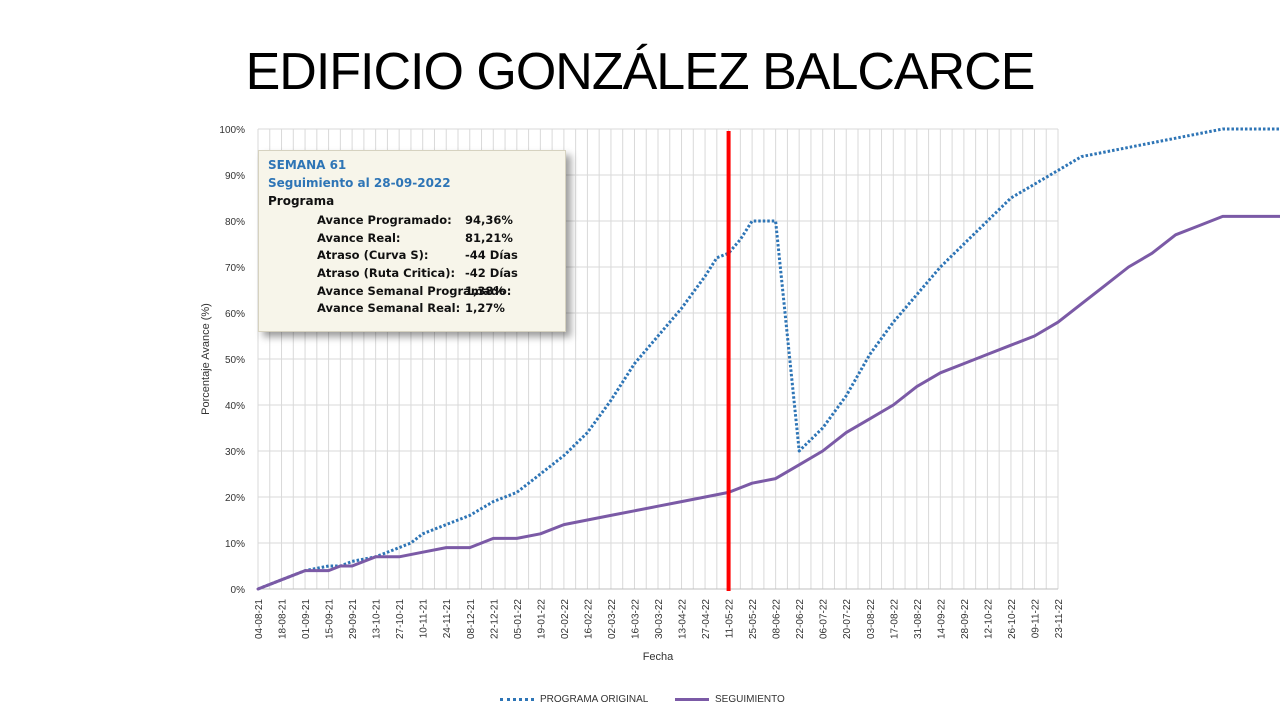 This screenshot has width=1280, height=720. I want to click on legend-item-programa: PROGRAMA ORIGINAL, so click(574, 699).